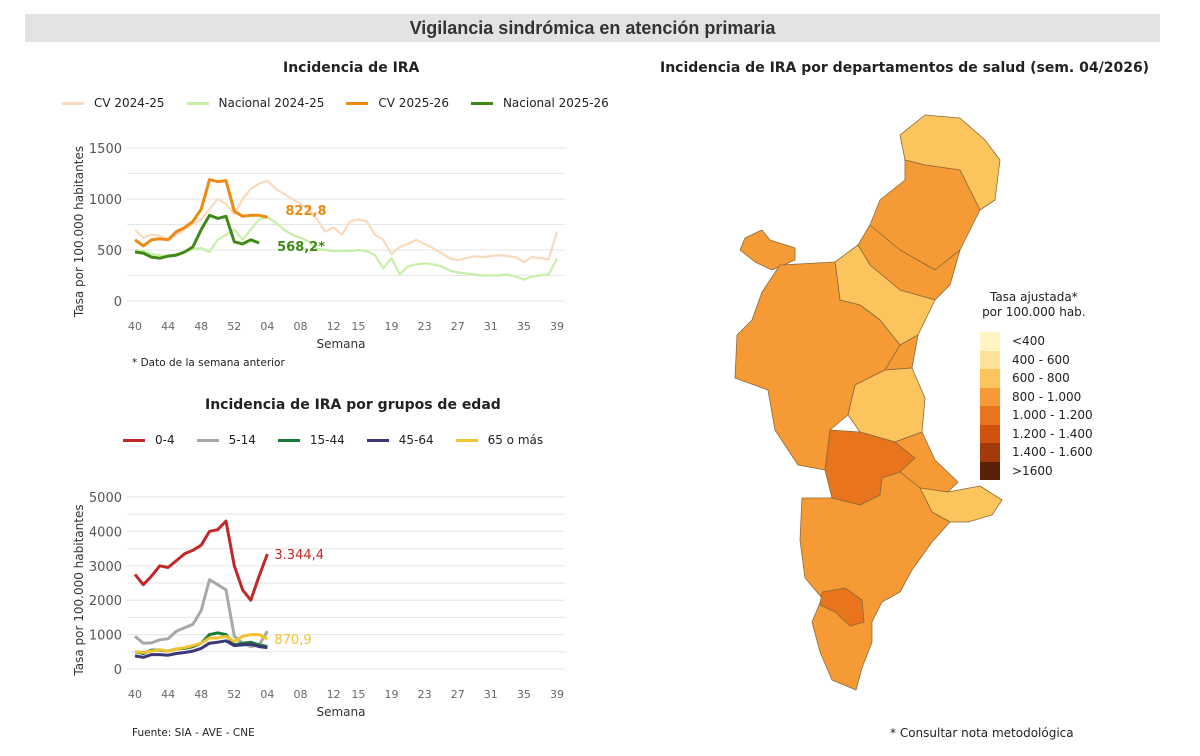 Image resolution: width=1200 pixels, height=756 pixels. What do you see at coordinates (242, 440) in the screenshot?
I see `legend-label: 5-14` at bounding box center [242, 440].